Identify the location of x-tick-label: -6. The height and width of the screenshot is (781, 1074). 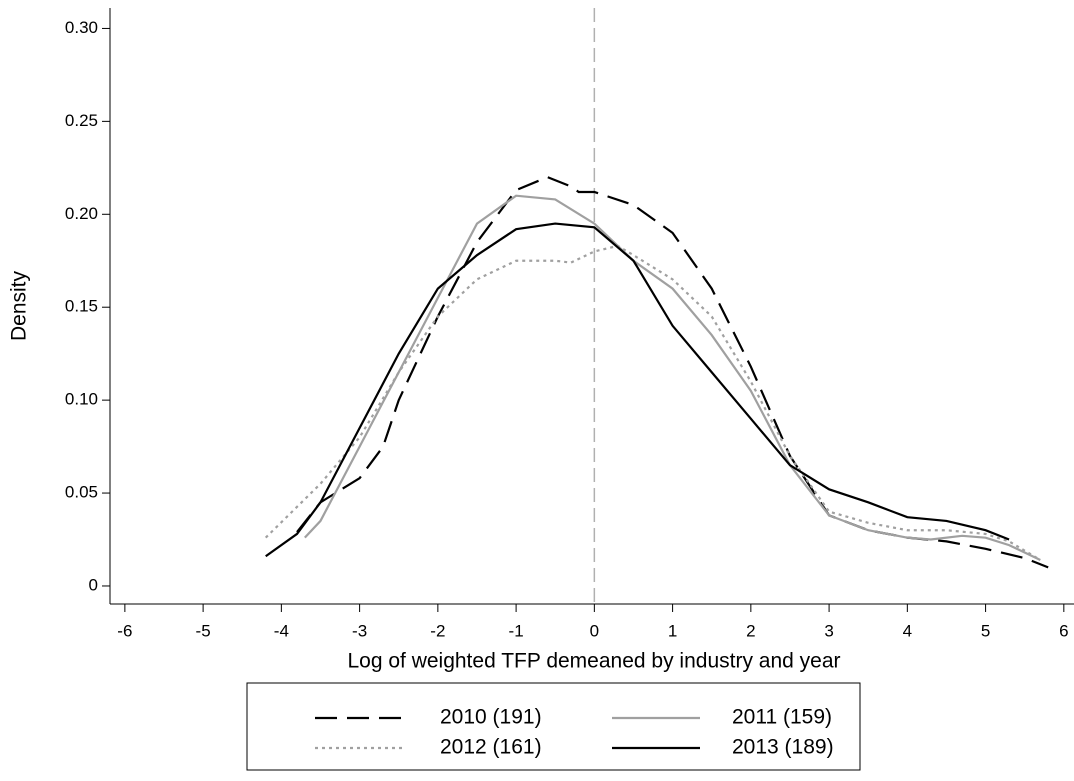
(124, 630).